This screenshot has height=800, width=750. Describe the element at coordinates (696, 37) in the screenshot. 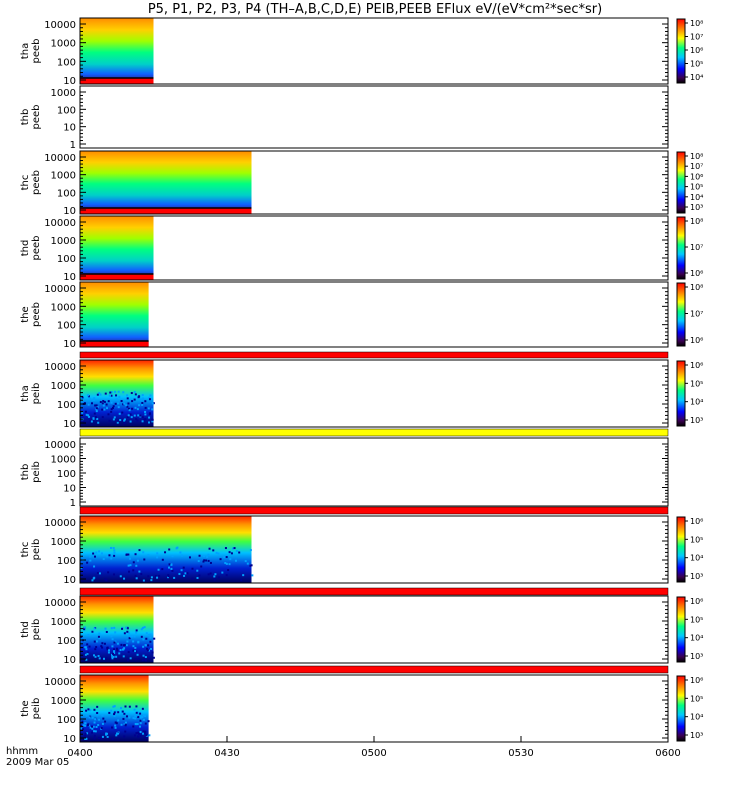

I see `colorbar-tick-label: 10⁷` at that location.